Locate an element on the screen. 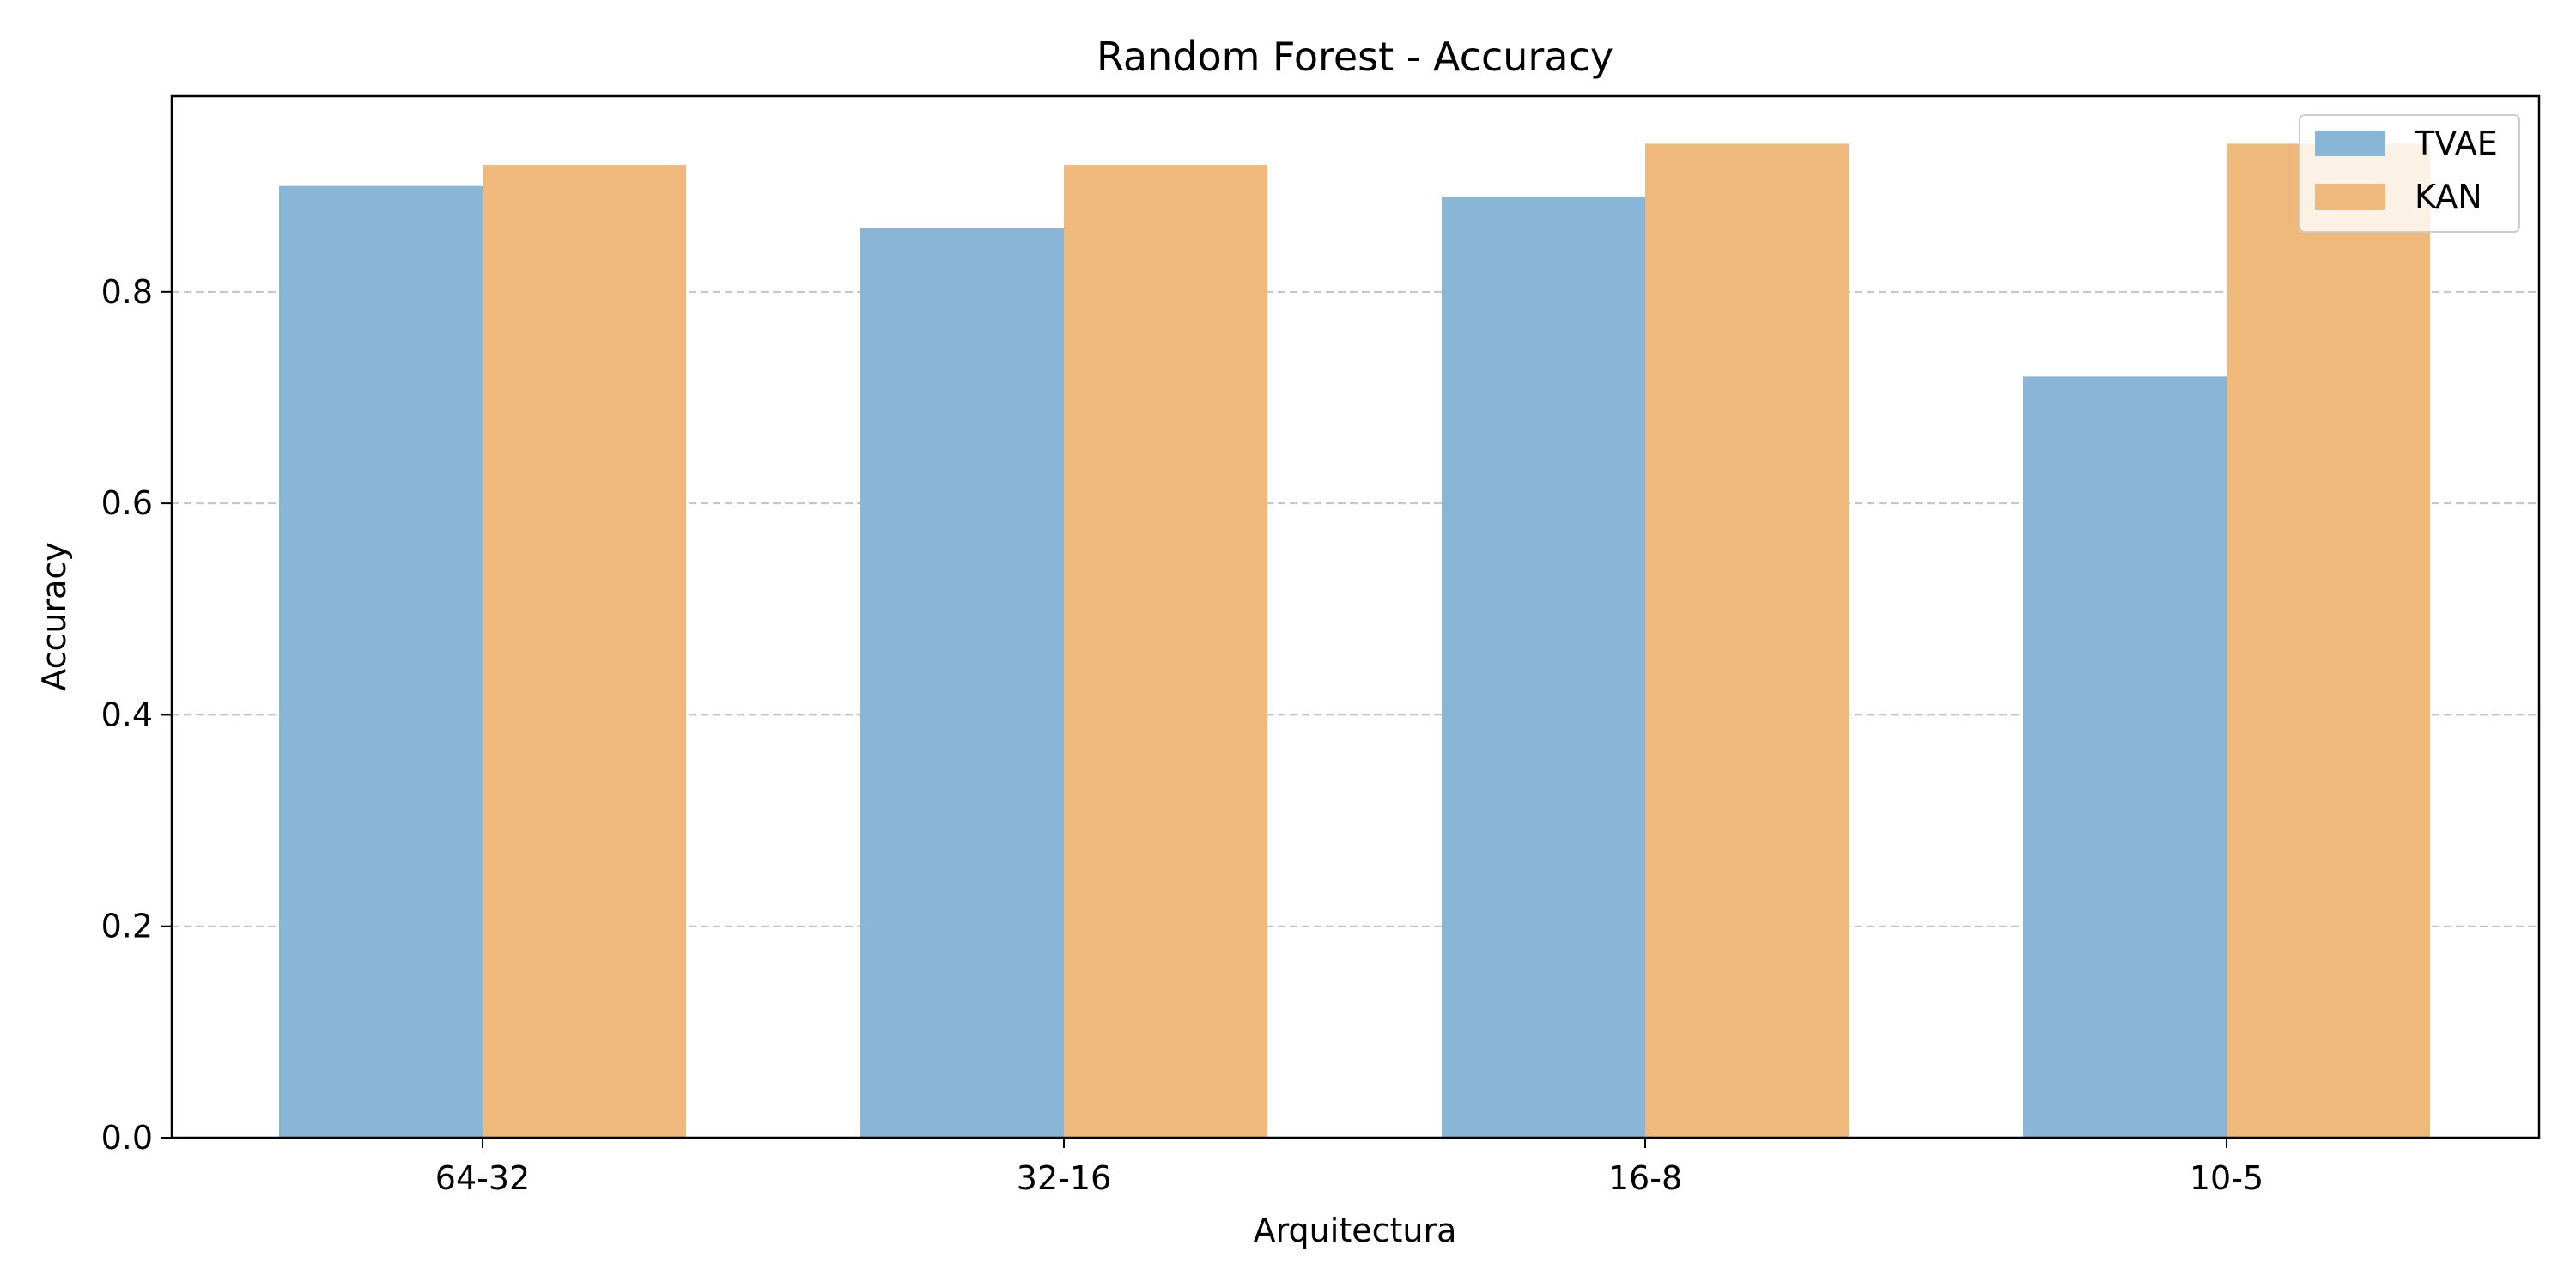 This screenshot has width=2576, height=1288. x-tick-label: 64-32 is located at coordinates (483, 1178).